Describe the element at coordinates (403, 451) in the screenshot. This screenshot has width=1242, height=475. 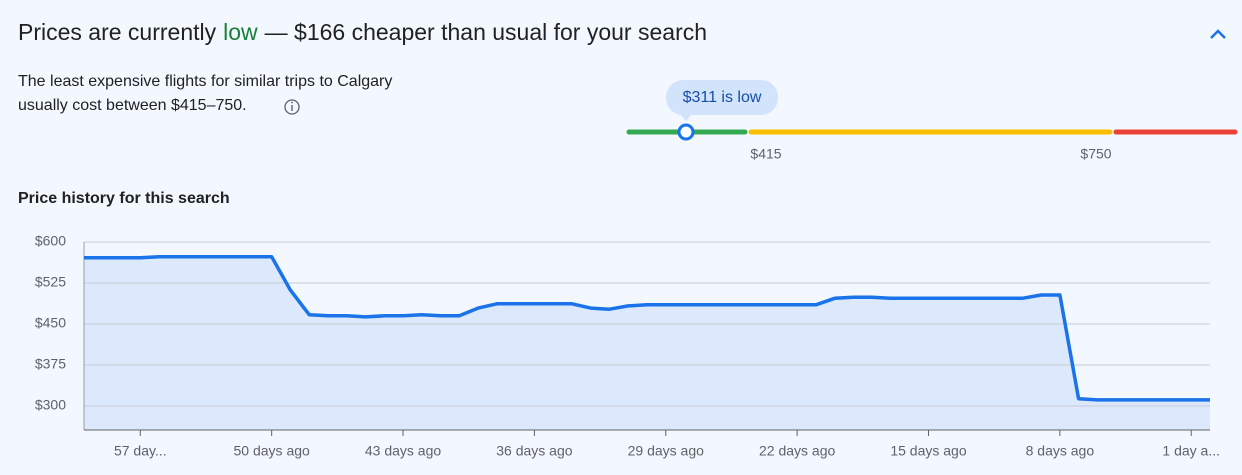
I see `x-tick-label: 43 days ago` at that location.